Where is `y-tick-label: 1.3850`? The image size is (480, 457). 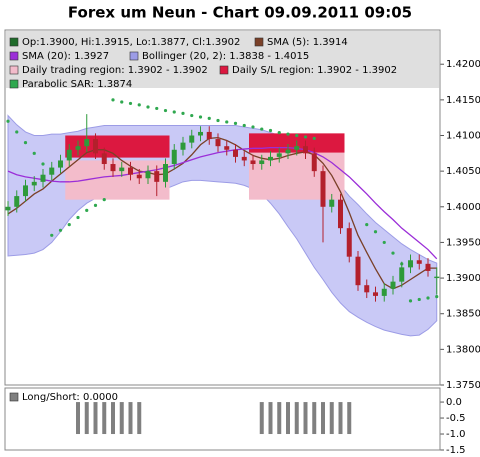
y-tick-label: 1.3850 is located at coordinates (463, 314).